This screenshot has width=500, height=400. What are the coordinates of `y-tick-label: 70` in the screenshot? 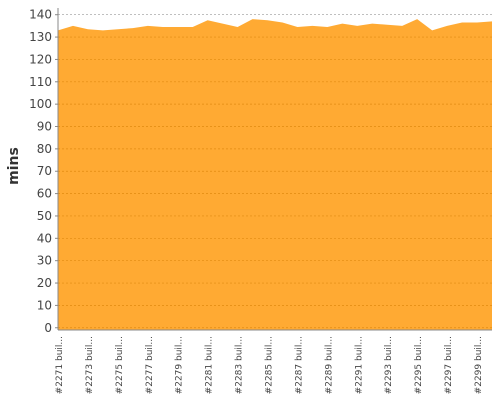 It's located at (44, 171).